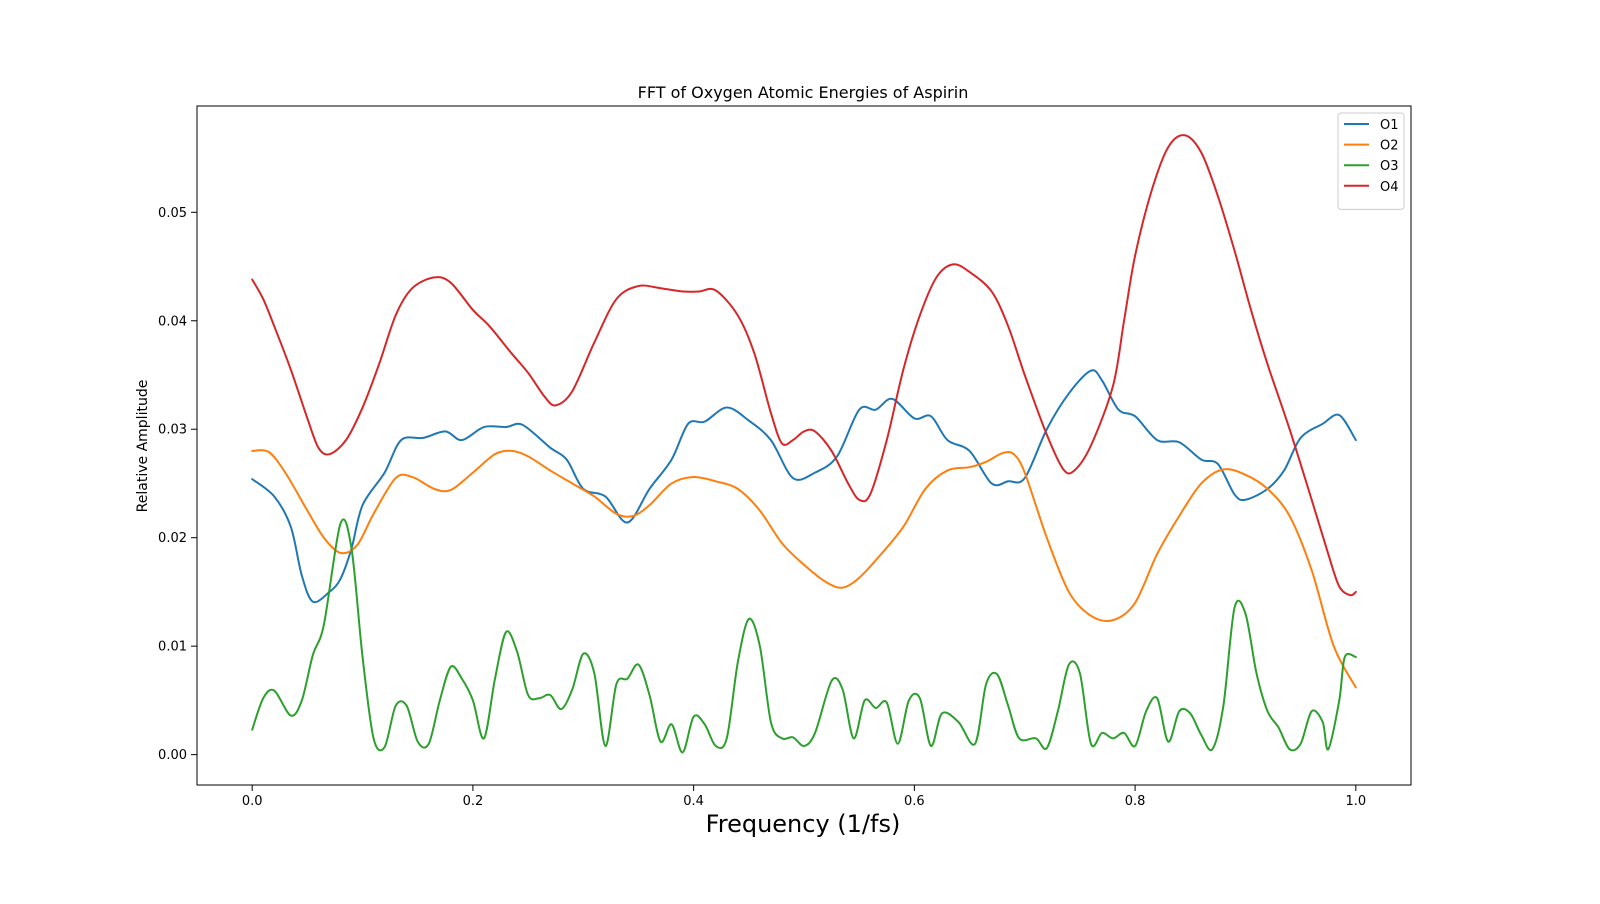  What do you see at coordinates (1371, 146) in the screenshot?
I see `legend-item-o2: O2` at bounding box center [1371, 146].